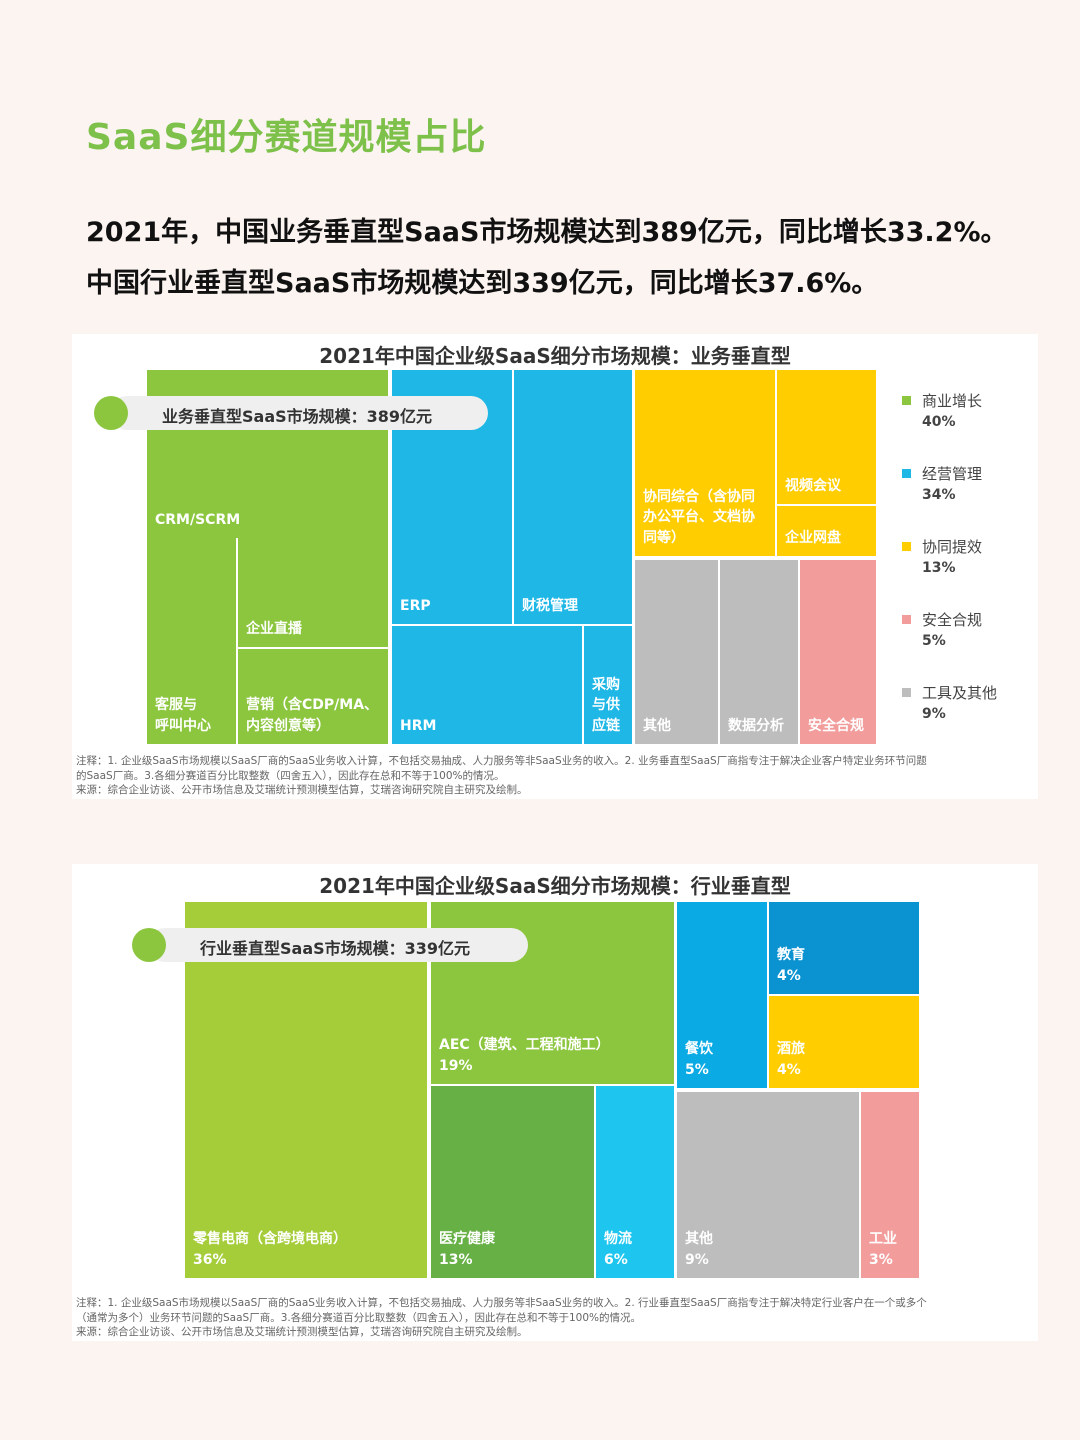 The height and width of the screenshot is (1440, 1080). Describe the element at coordinates (315, 629) in the screenshot. I see `tile-label: 企业直播` at that location.